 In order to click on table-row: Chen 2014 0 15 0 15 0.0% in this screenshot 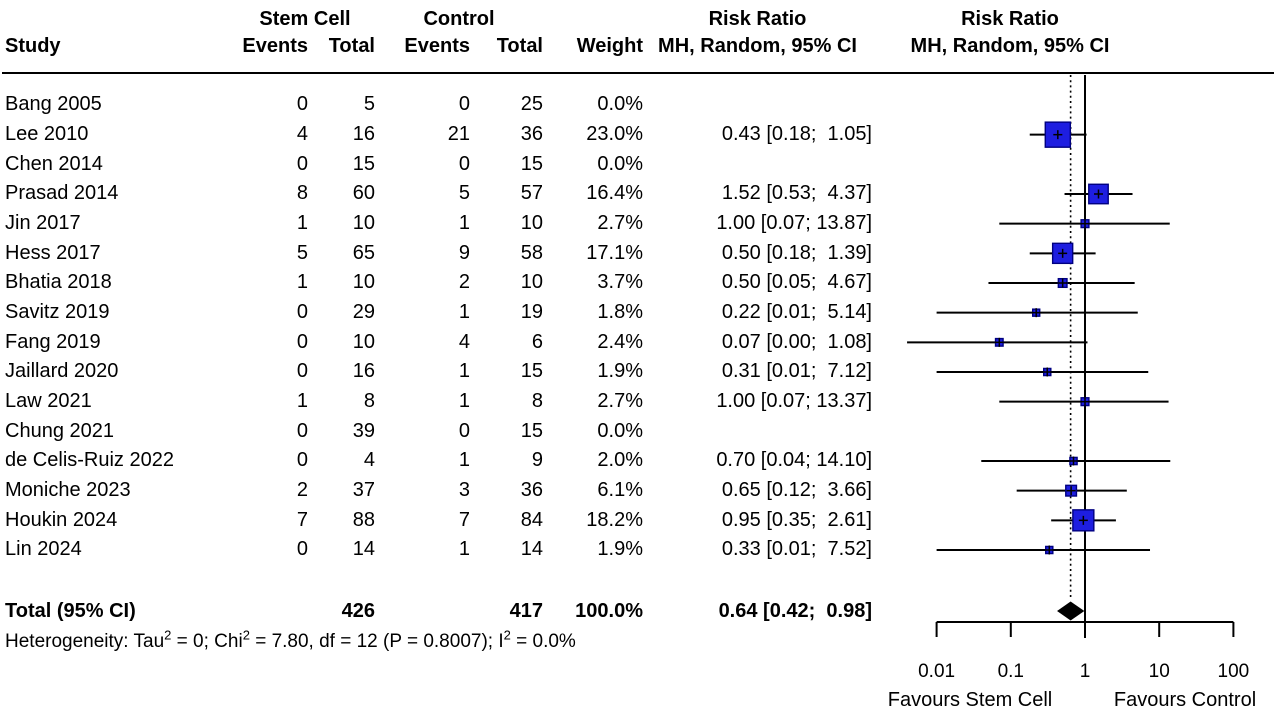, I will do `click(438, 165)`.